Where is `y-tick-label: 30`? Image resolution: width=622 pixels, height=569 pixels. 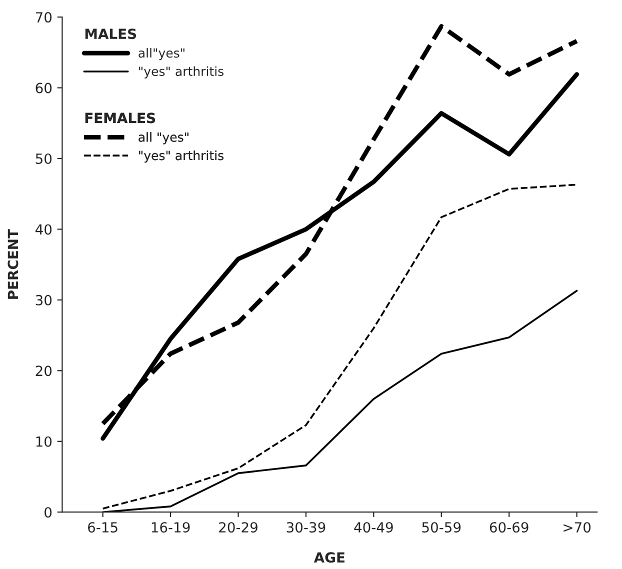
y-tick-label: 30 is located at coordinates (44, 300).